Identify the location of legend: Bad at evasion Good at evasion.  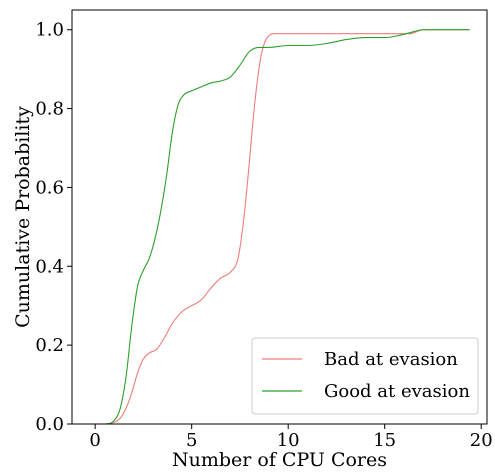
(365, 376).